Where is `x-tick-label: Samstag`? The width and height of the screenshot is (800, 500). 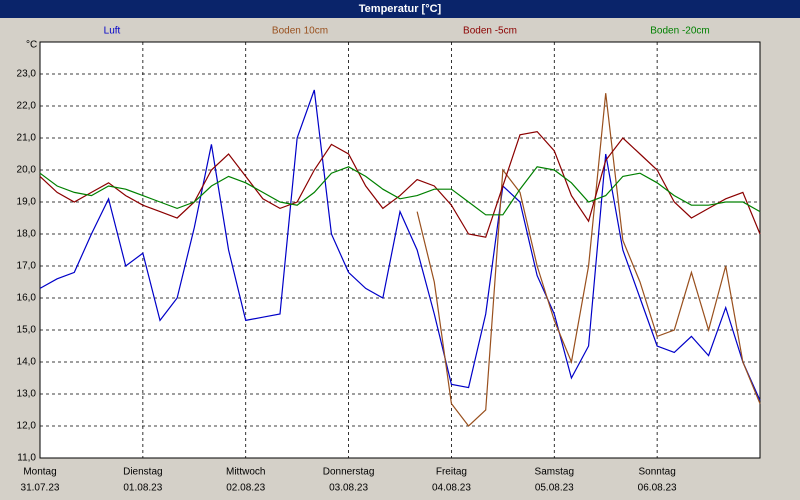 x-tick-label: Samstag is located at coordinates (554, 472).